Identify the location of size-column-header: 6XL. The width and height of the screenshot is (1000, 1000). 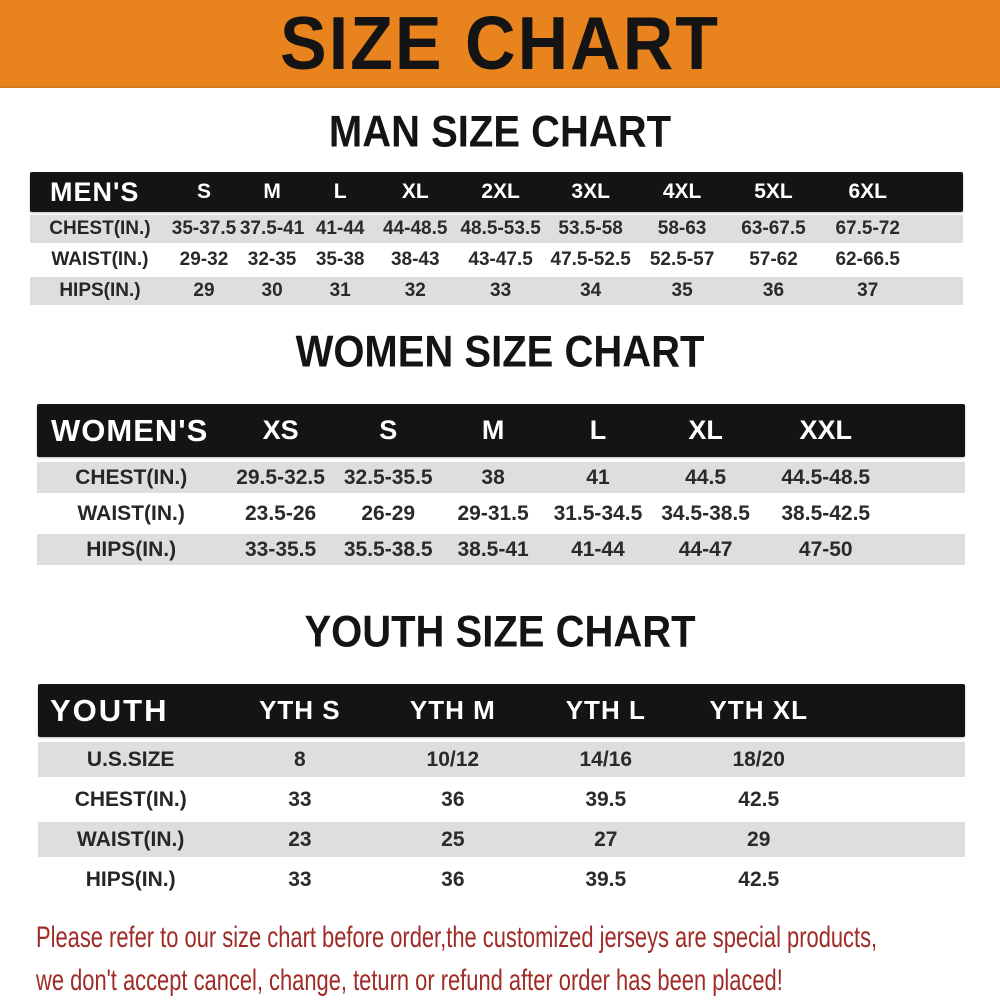
(867, 191).